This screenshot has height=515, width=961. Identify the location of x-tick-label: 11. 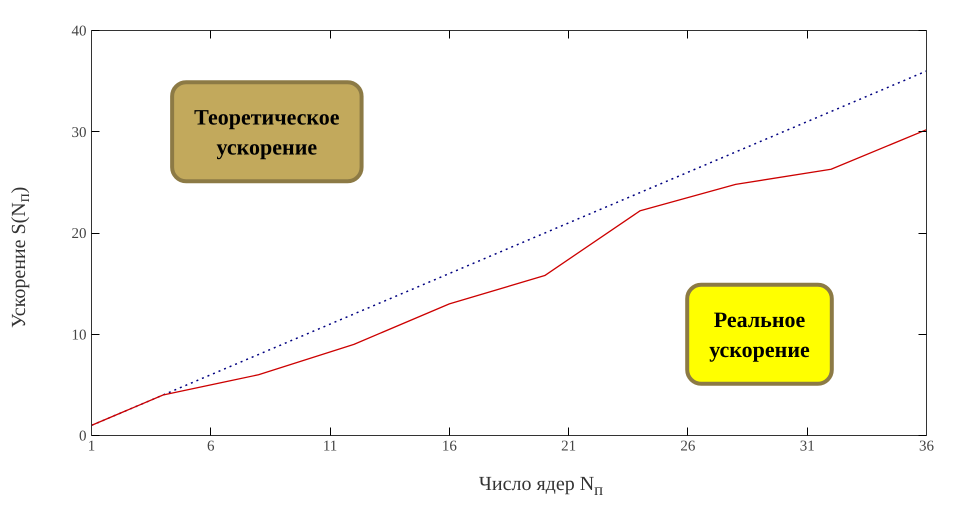
(330, 446).